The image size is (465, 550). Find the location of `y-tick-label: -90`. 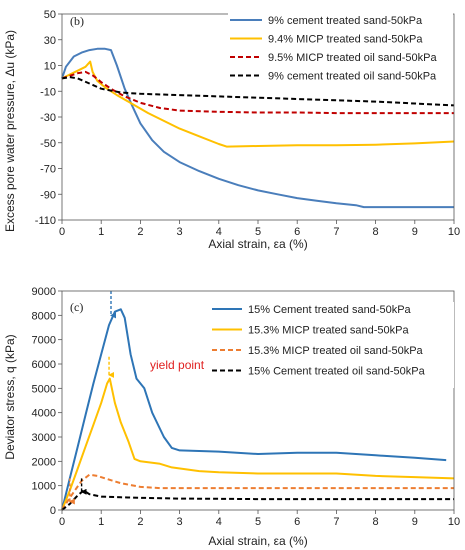

y-tick-label: -90 is located at coordinates (48, 195).